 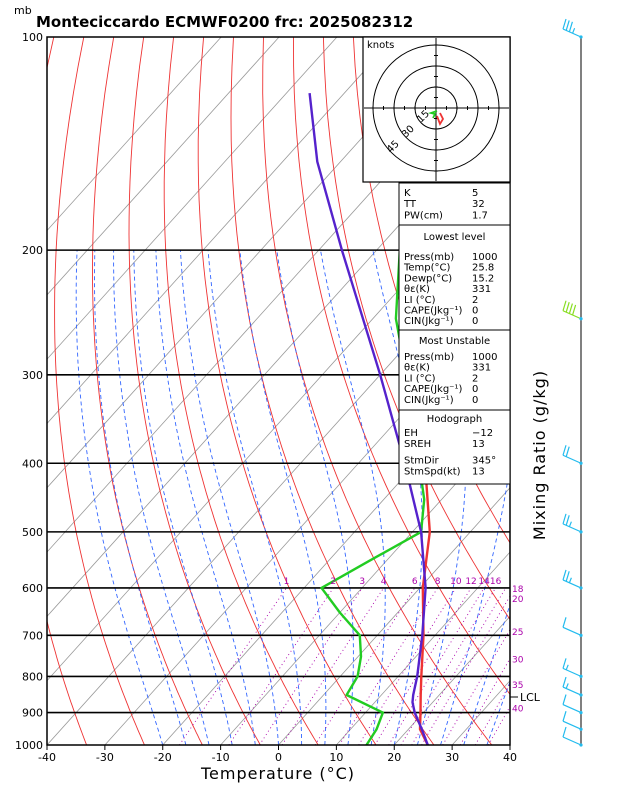 What do you see at coordinates (482, 433) in the screenshot?
I see `index-value: −12` at bounding box center [482, 433].